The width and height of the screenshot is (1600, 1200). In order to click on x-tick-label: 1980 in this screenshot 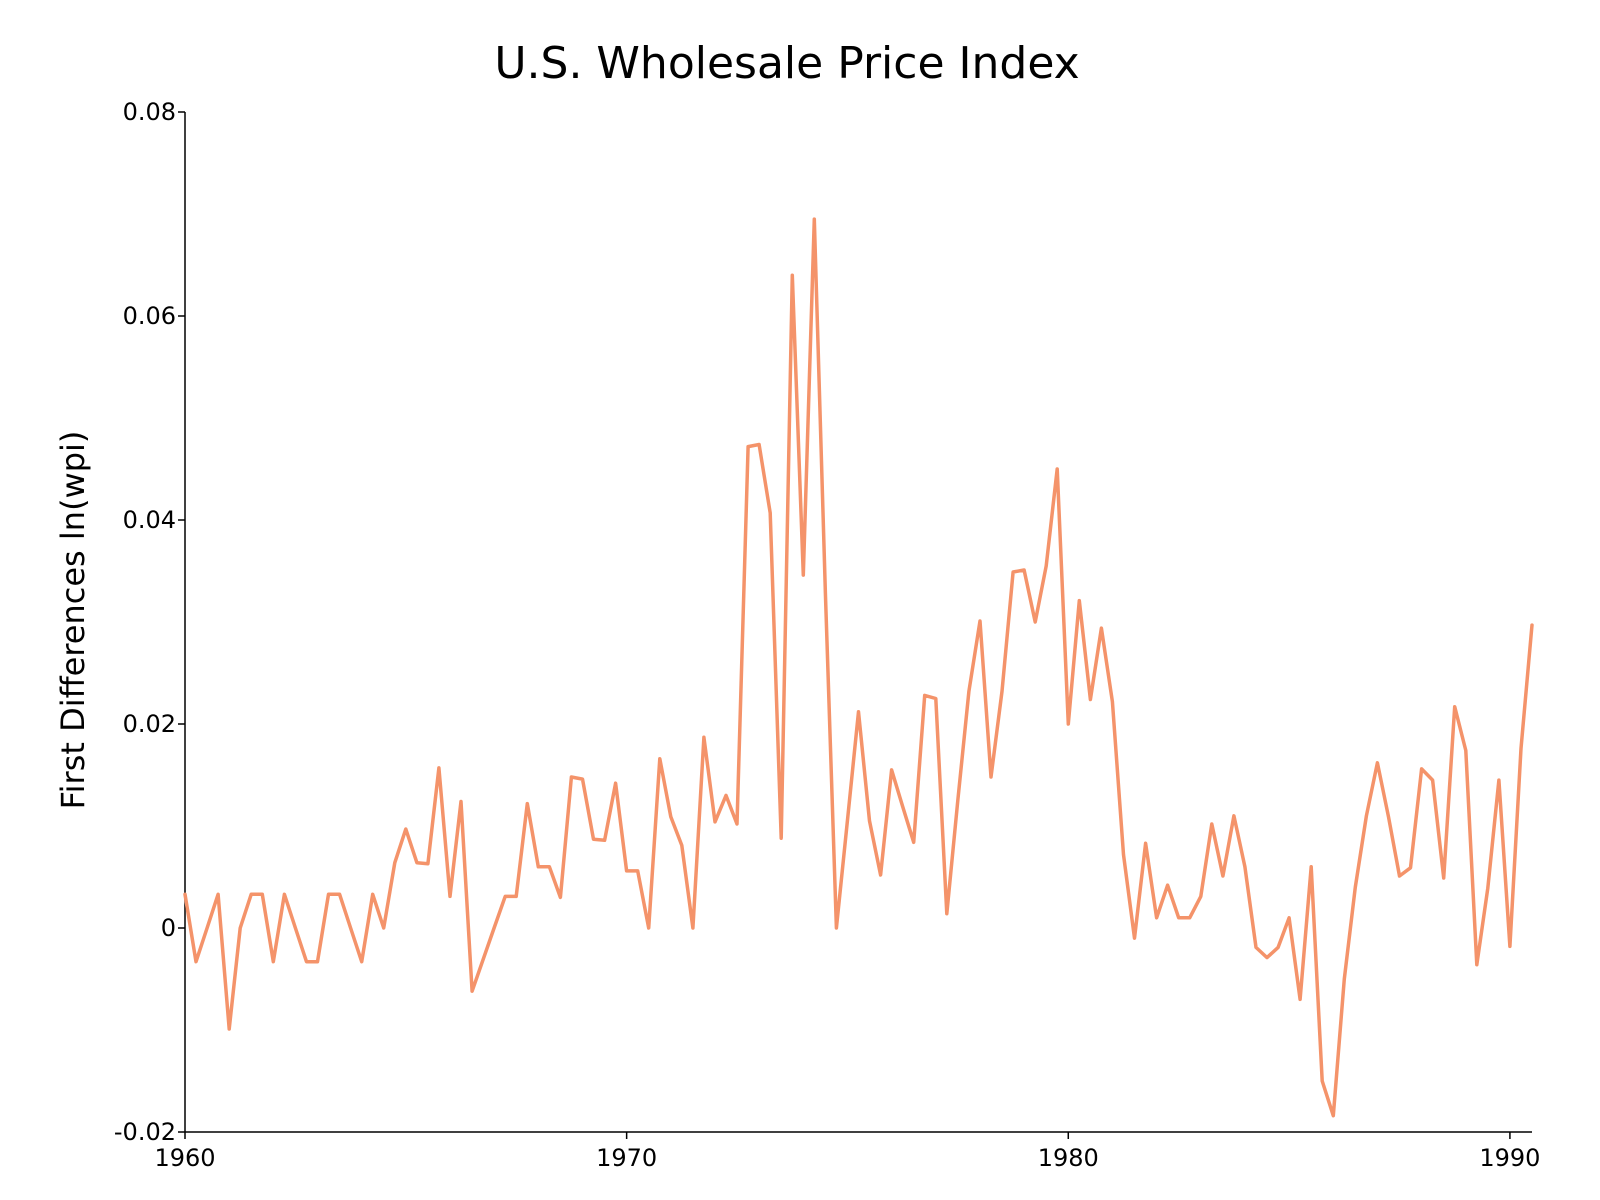, I will do `click(1068, 1158)`.